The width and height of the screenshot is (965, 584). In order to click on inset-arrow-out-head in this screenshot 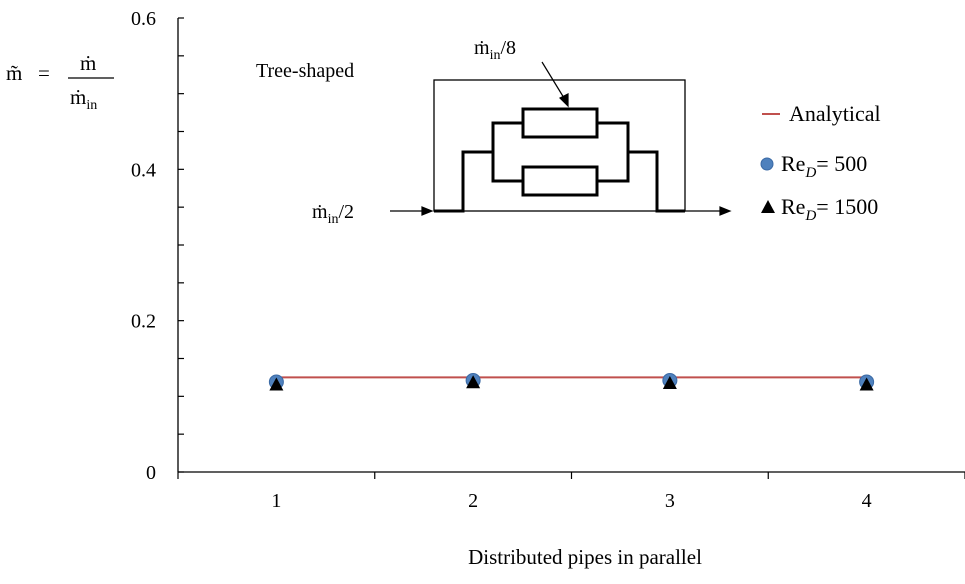, I will do `click(725, 211)`.